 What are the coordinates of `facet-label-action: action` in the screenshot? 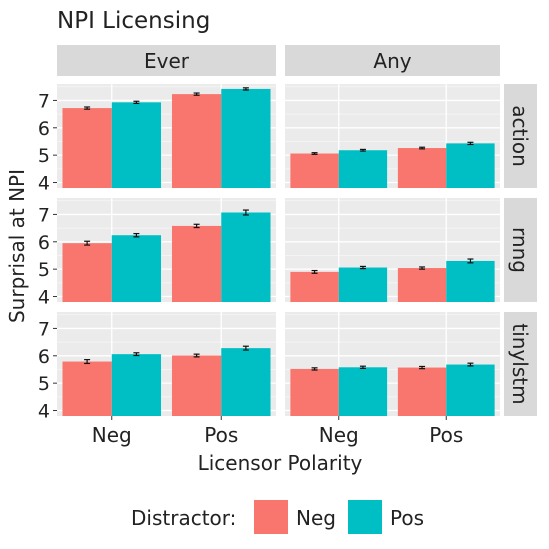 It's located at (520, 136).